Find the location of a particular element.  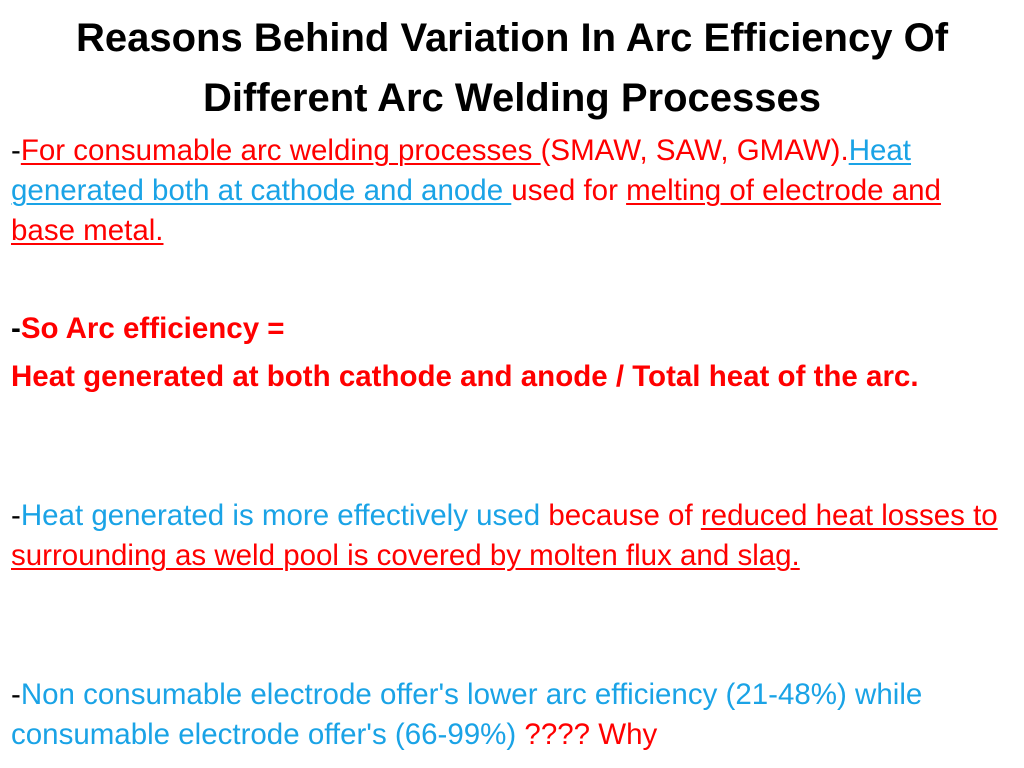

heat-effective-text: Heat generated is more effectively used is located at coordinates (284, 515).